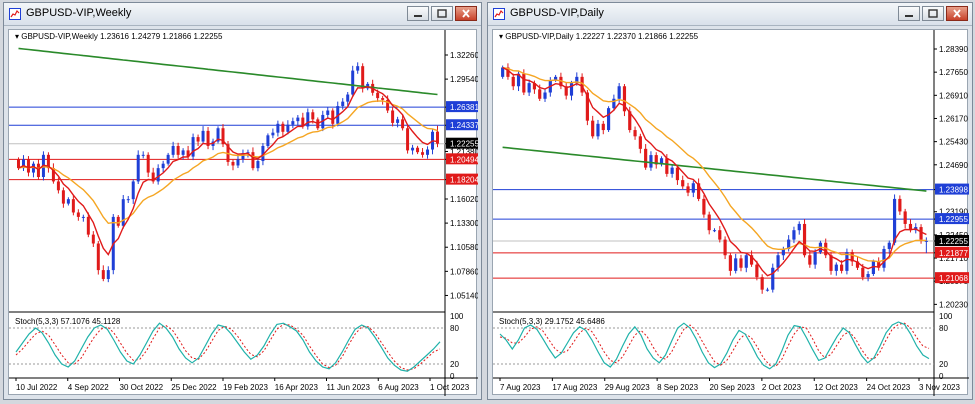 The width and height of the screenshot is (975, 404). I want to click on minimize-button, so click(909, 13).